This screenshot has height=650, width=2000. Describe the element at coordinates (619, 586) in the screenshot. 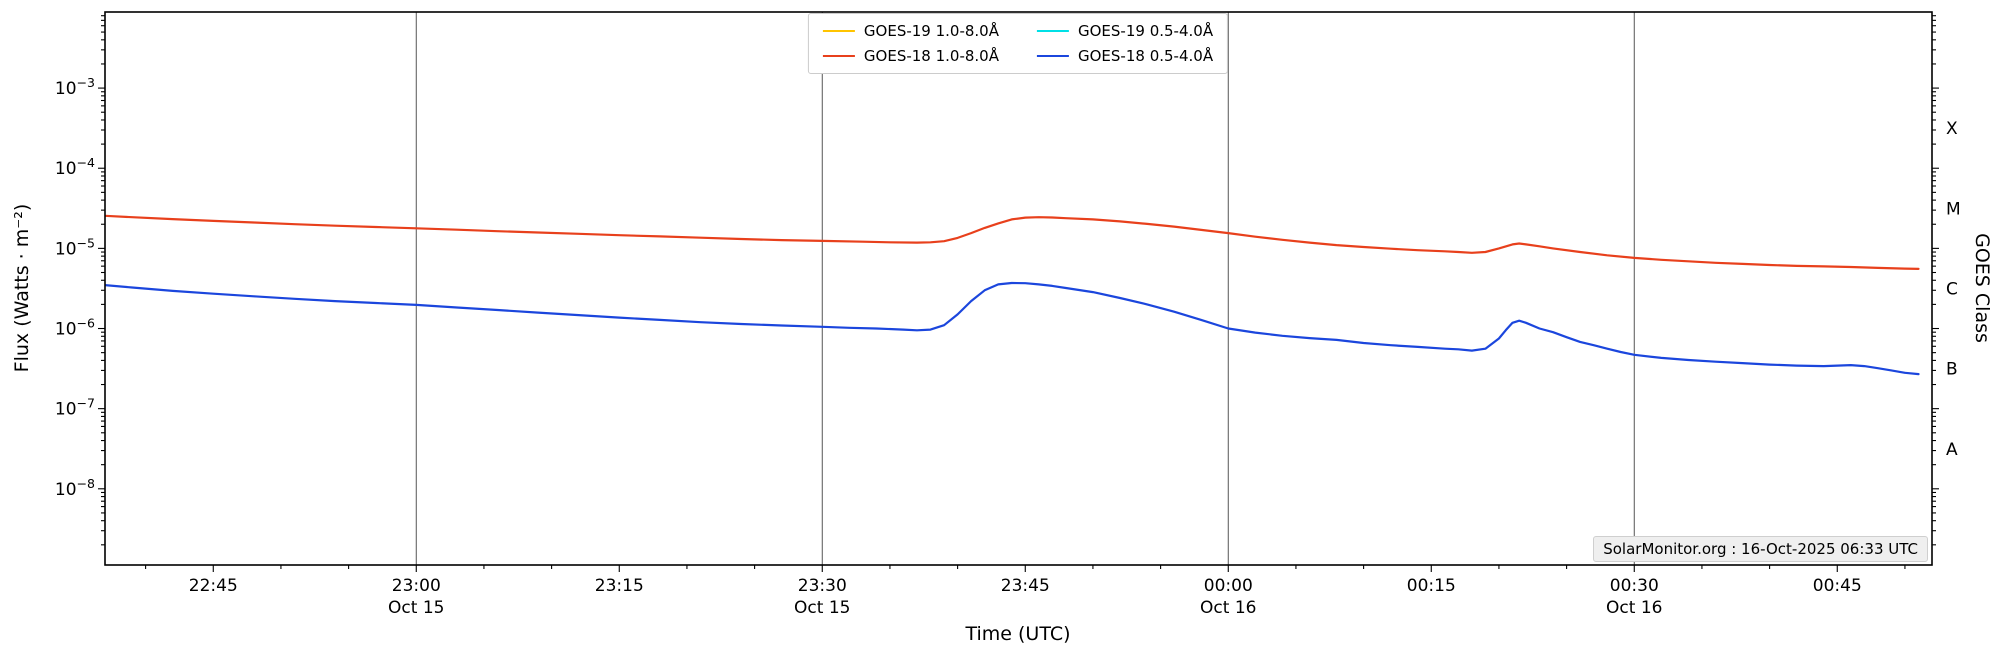

I see `x-tick-label: 23:15` at that location.